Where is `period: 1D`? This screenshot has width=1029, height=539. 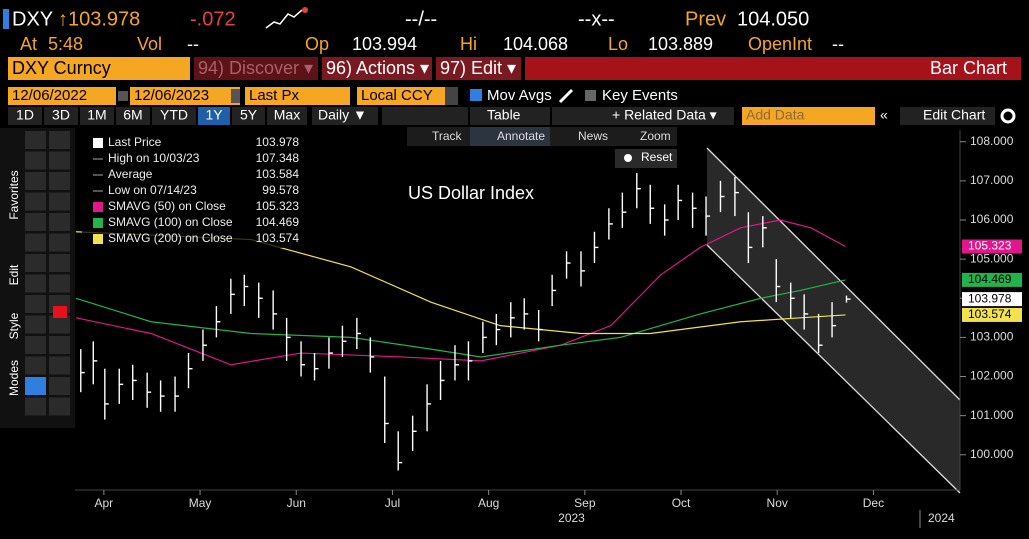 period: 1D is located at coordinates (25, 115).